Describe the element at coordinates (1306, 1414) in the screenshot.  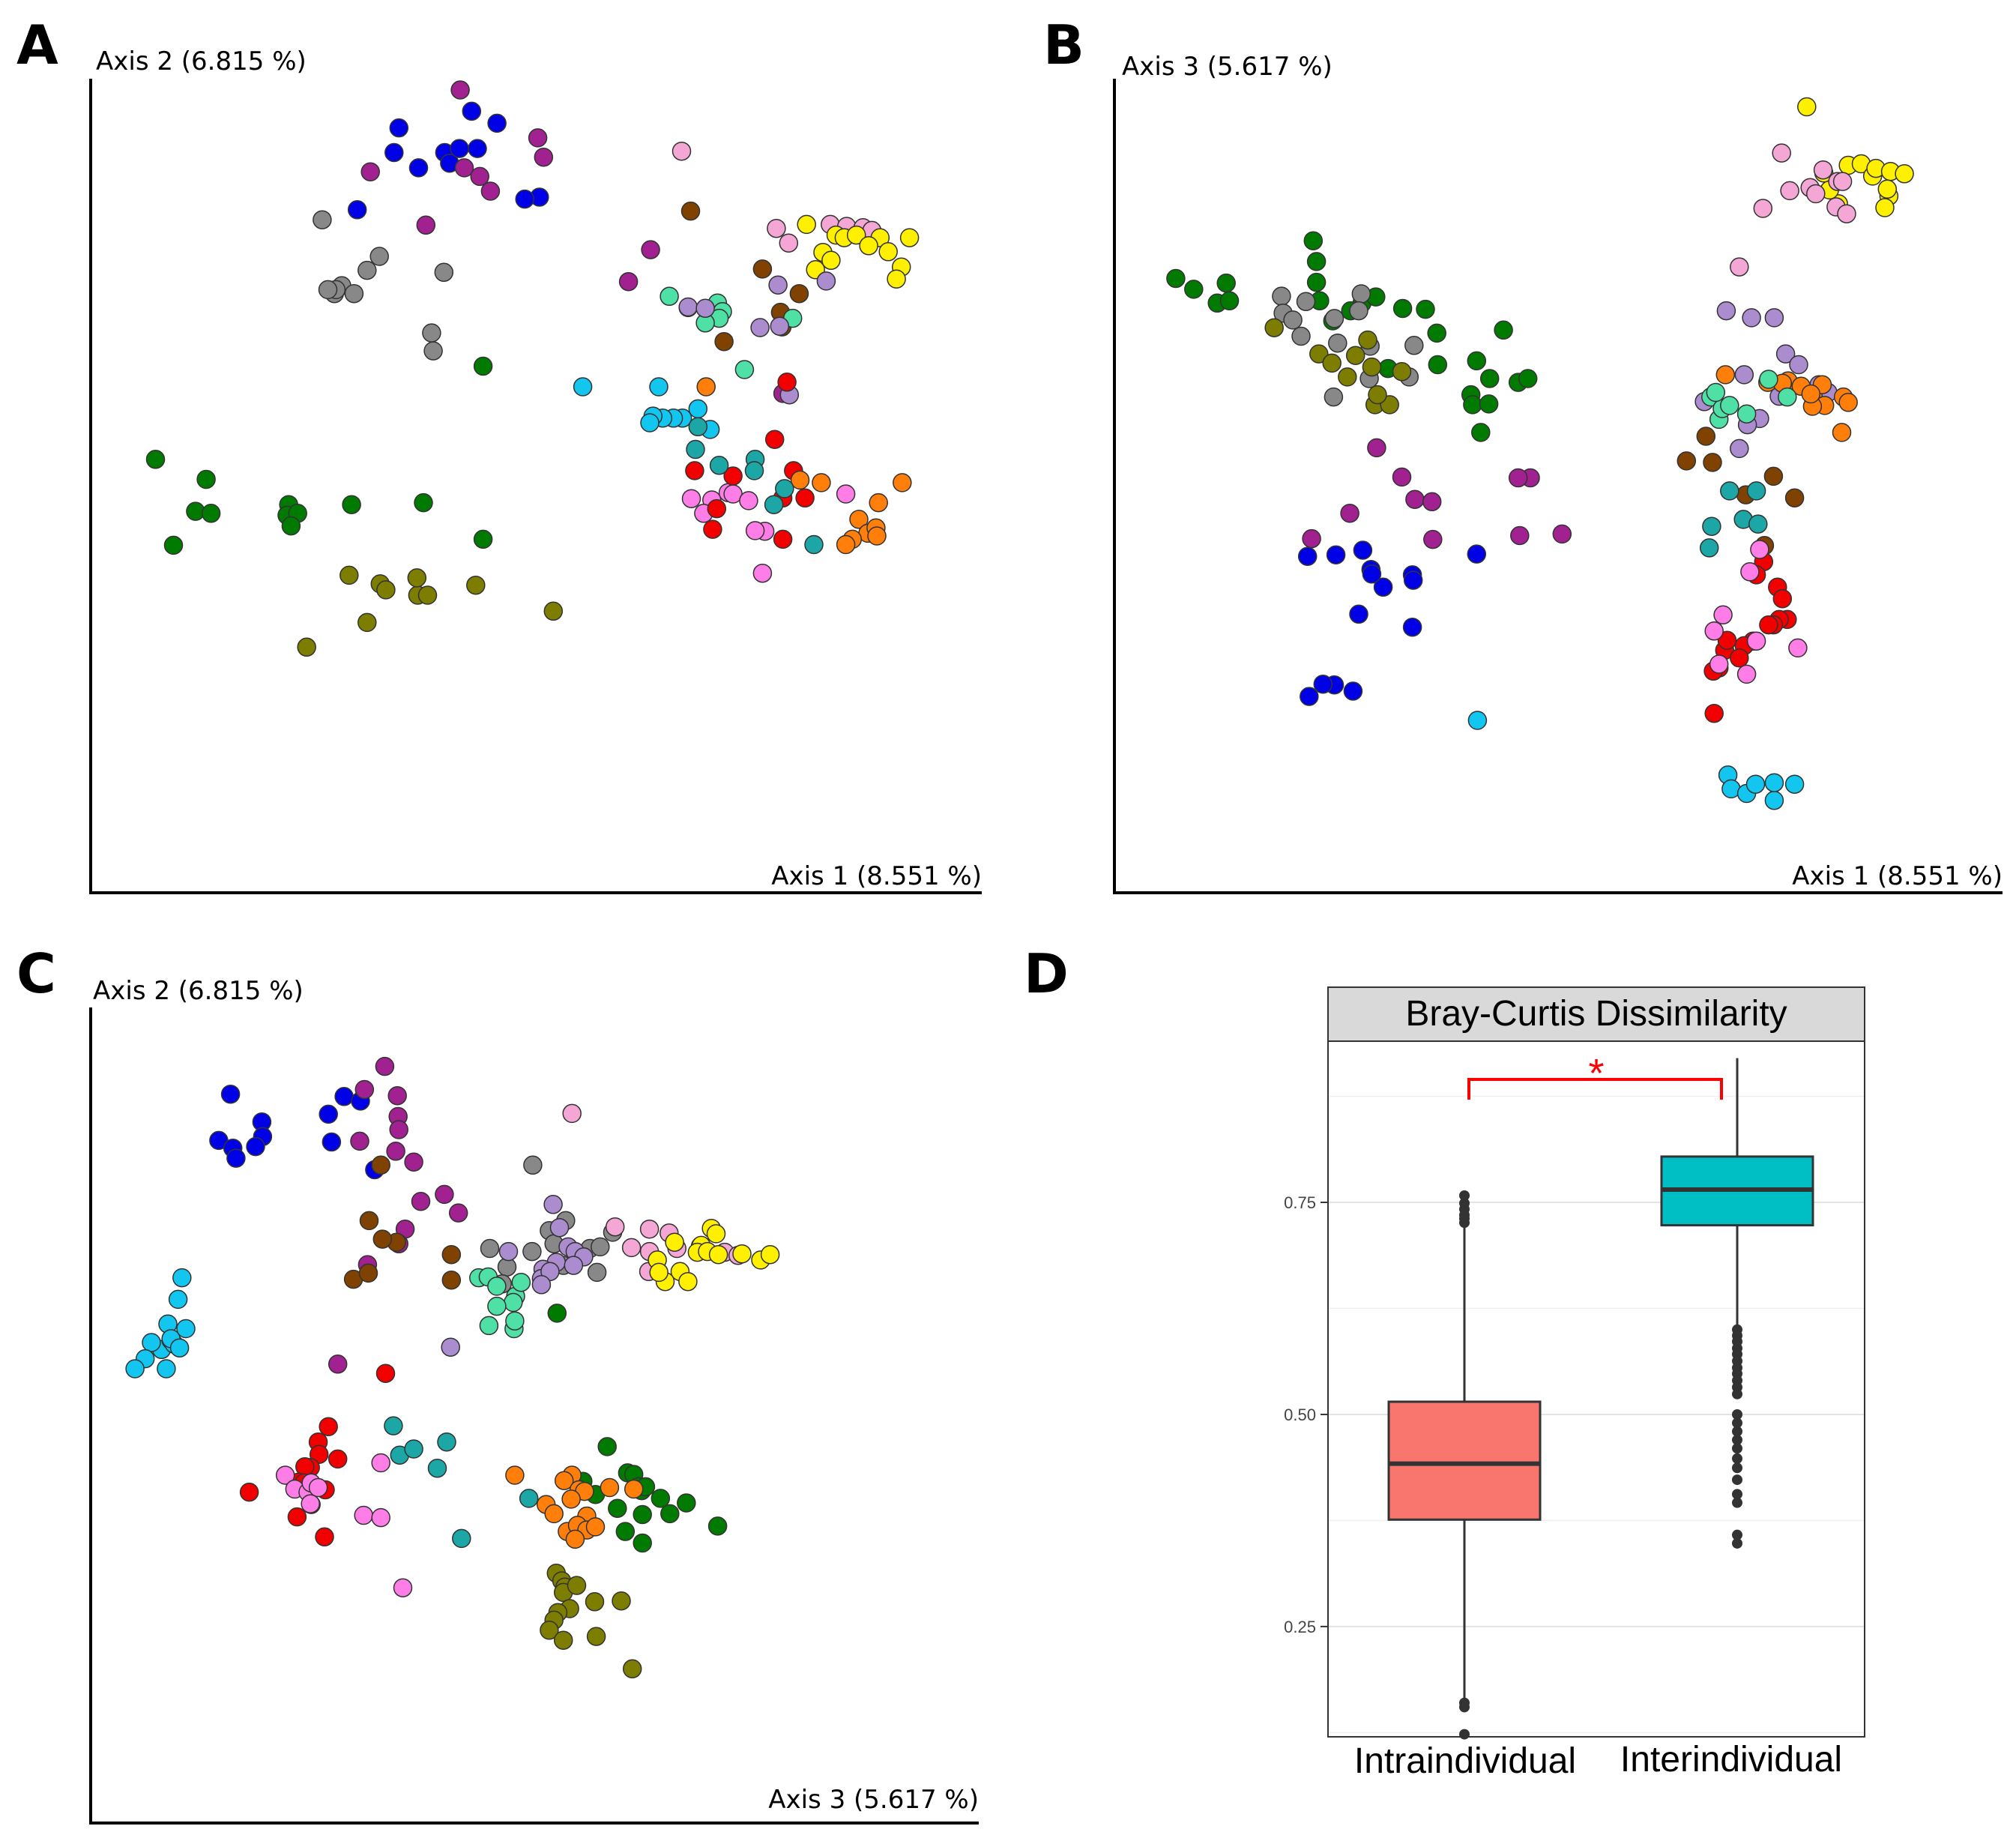
I see `panel-d-y-ticks: 0.25 0.50 0.75` at that location.